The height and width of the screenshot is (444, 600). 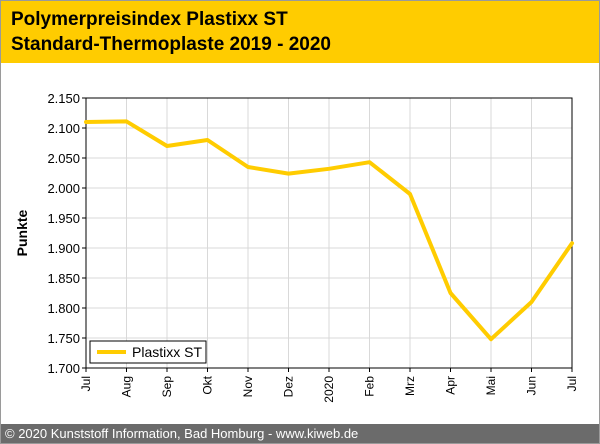 I want to click on chart-subtitle: Standard-Thermoplaste 2019 - 2020, so click(x=171, y=44).